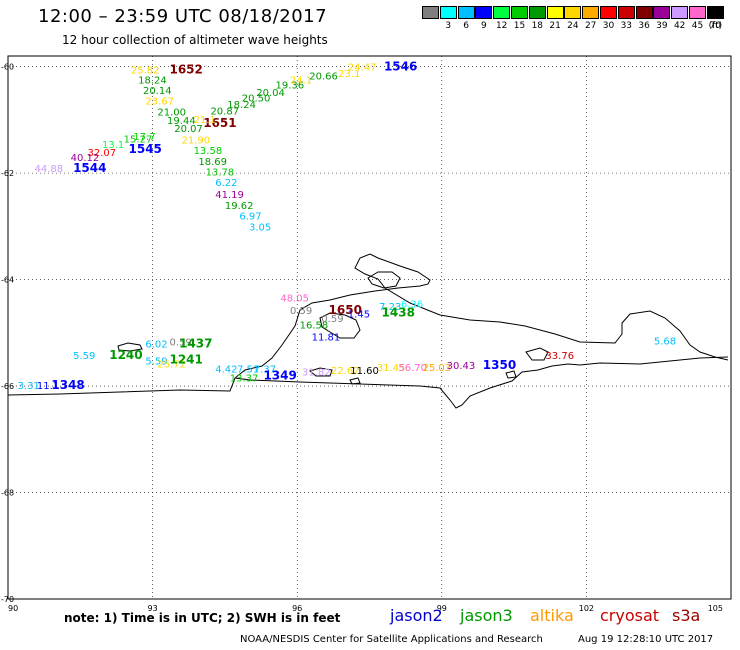 This screenshot has width=740, height=650. What do you see at coordinates (7, 599) in the screenshot?
I see `latitude-tick-label: -70` at bounding box center [7, 599].